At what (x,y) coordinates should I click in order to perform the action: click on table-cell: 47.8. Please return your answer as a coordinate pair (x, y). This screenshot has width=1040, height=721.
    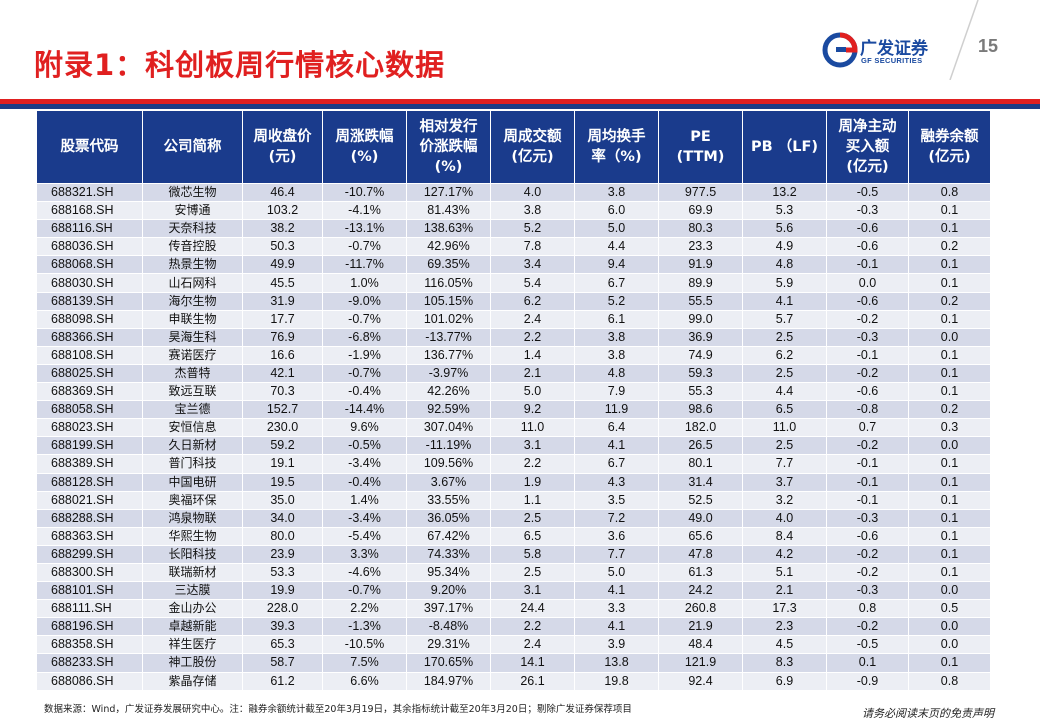
    Looking at the image, I should click on (700, 554).